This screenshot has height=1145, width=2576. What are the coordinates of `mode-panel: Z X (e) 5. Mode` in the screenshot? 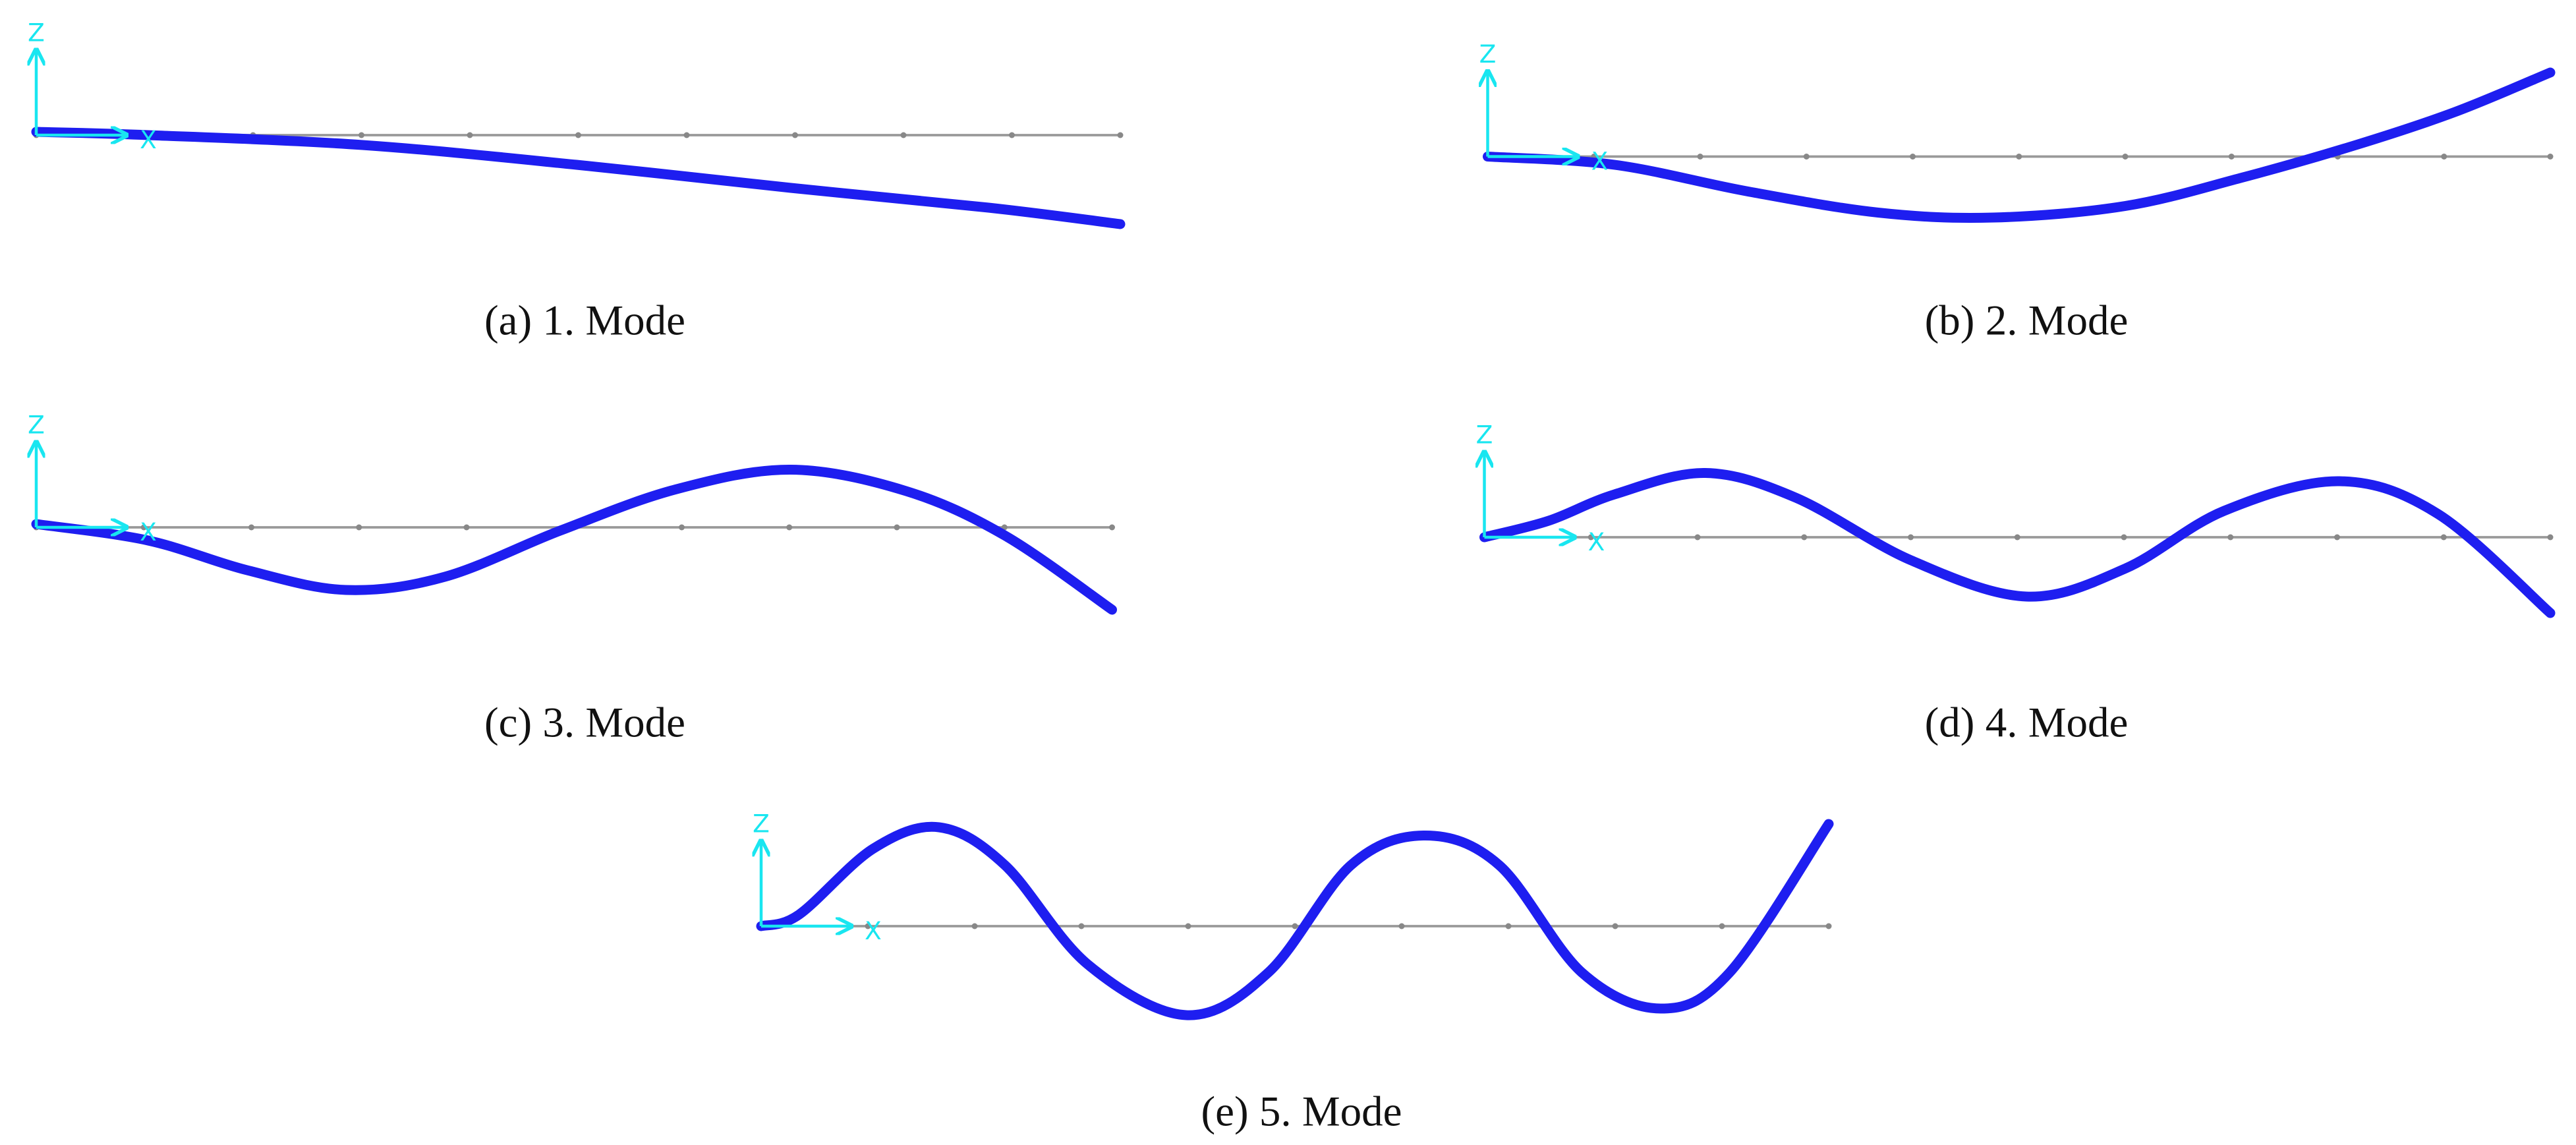 It's located at (1293, 972).